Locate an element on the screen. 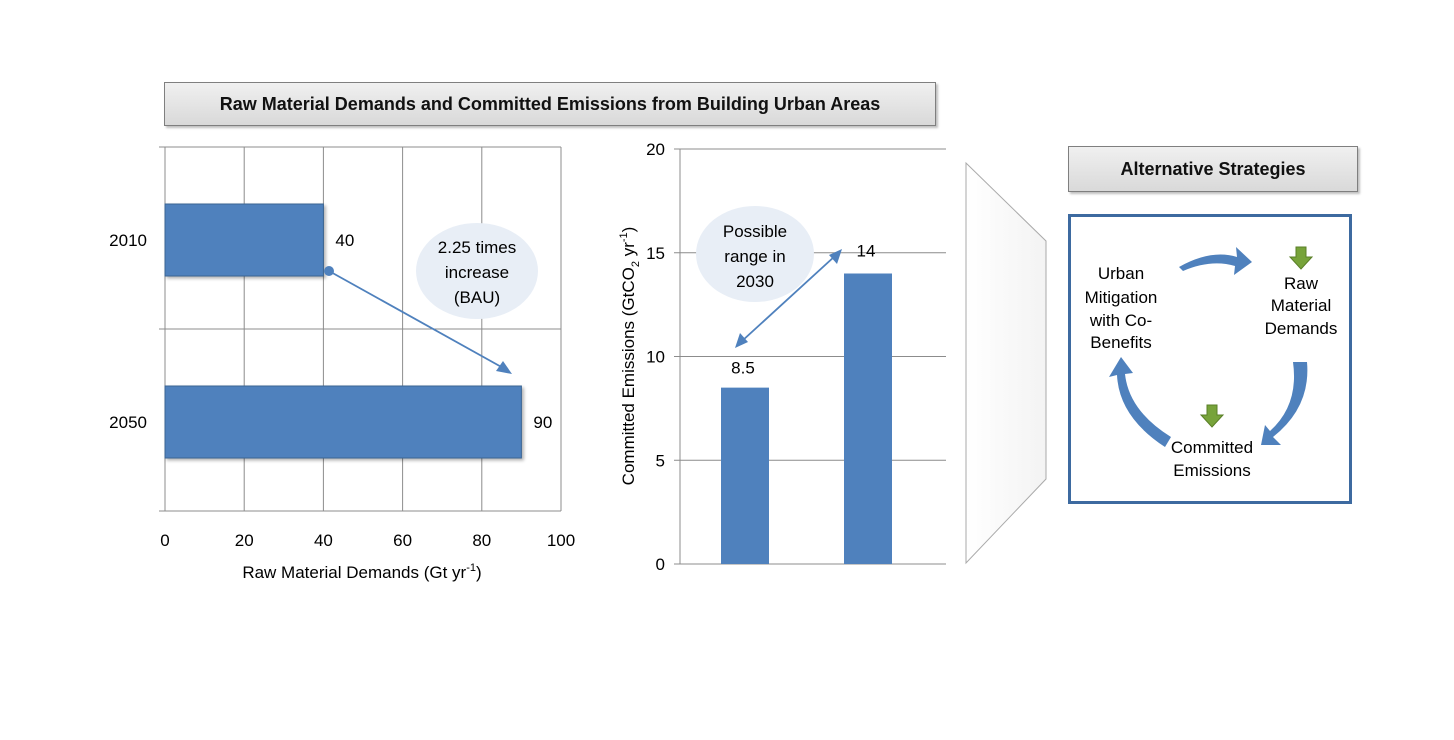 This screenshot has width=1454, height=740. annotation-line-3: (BAU) is located at coordinates (477, 297).